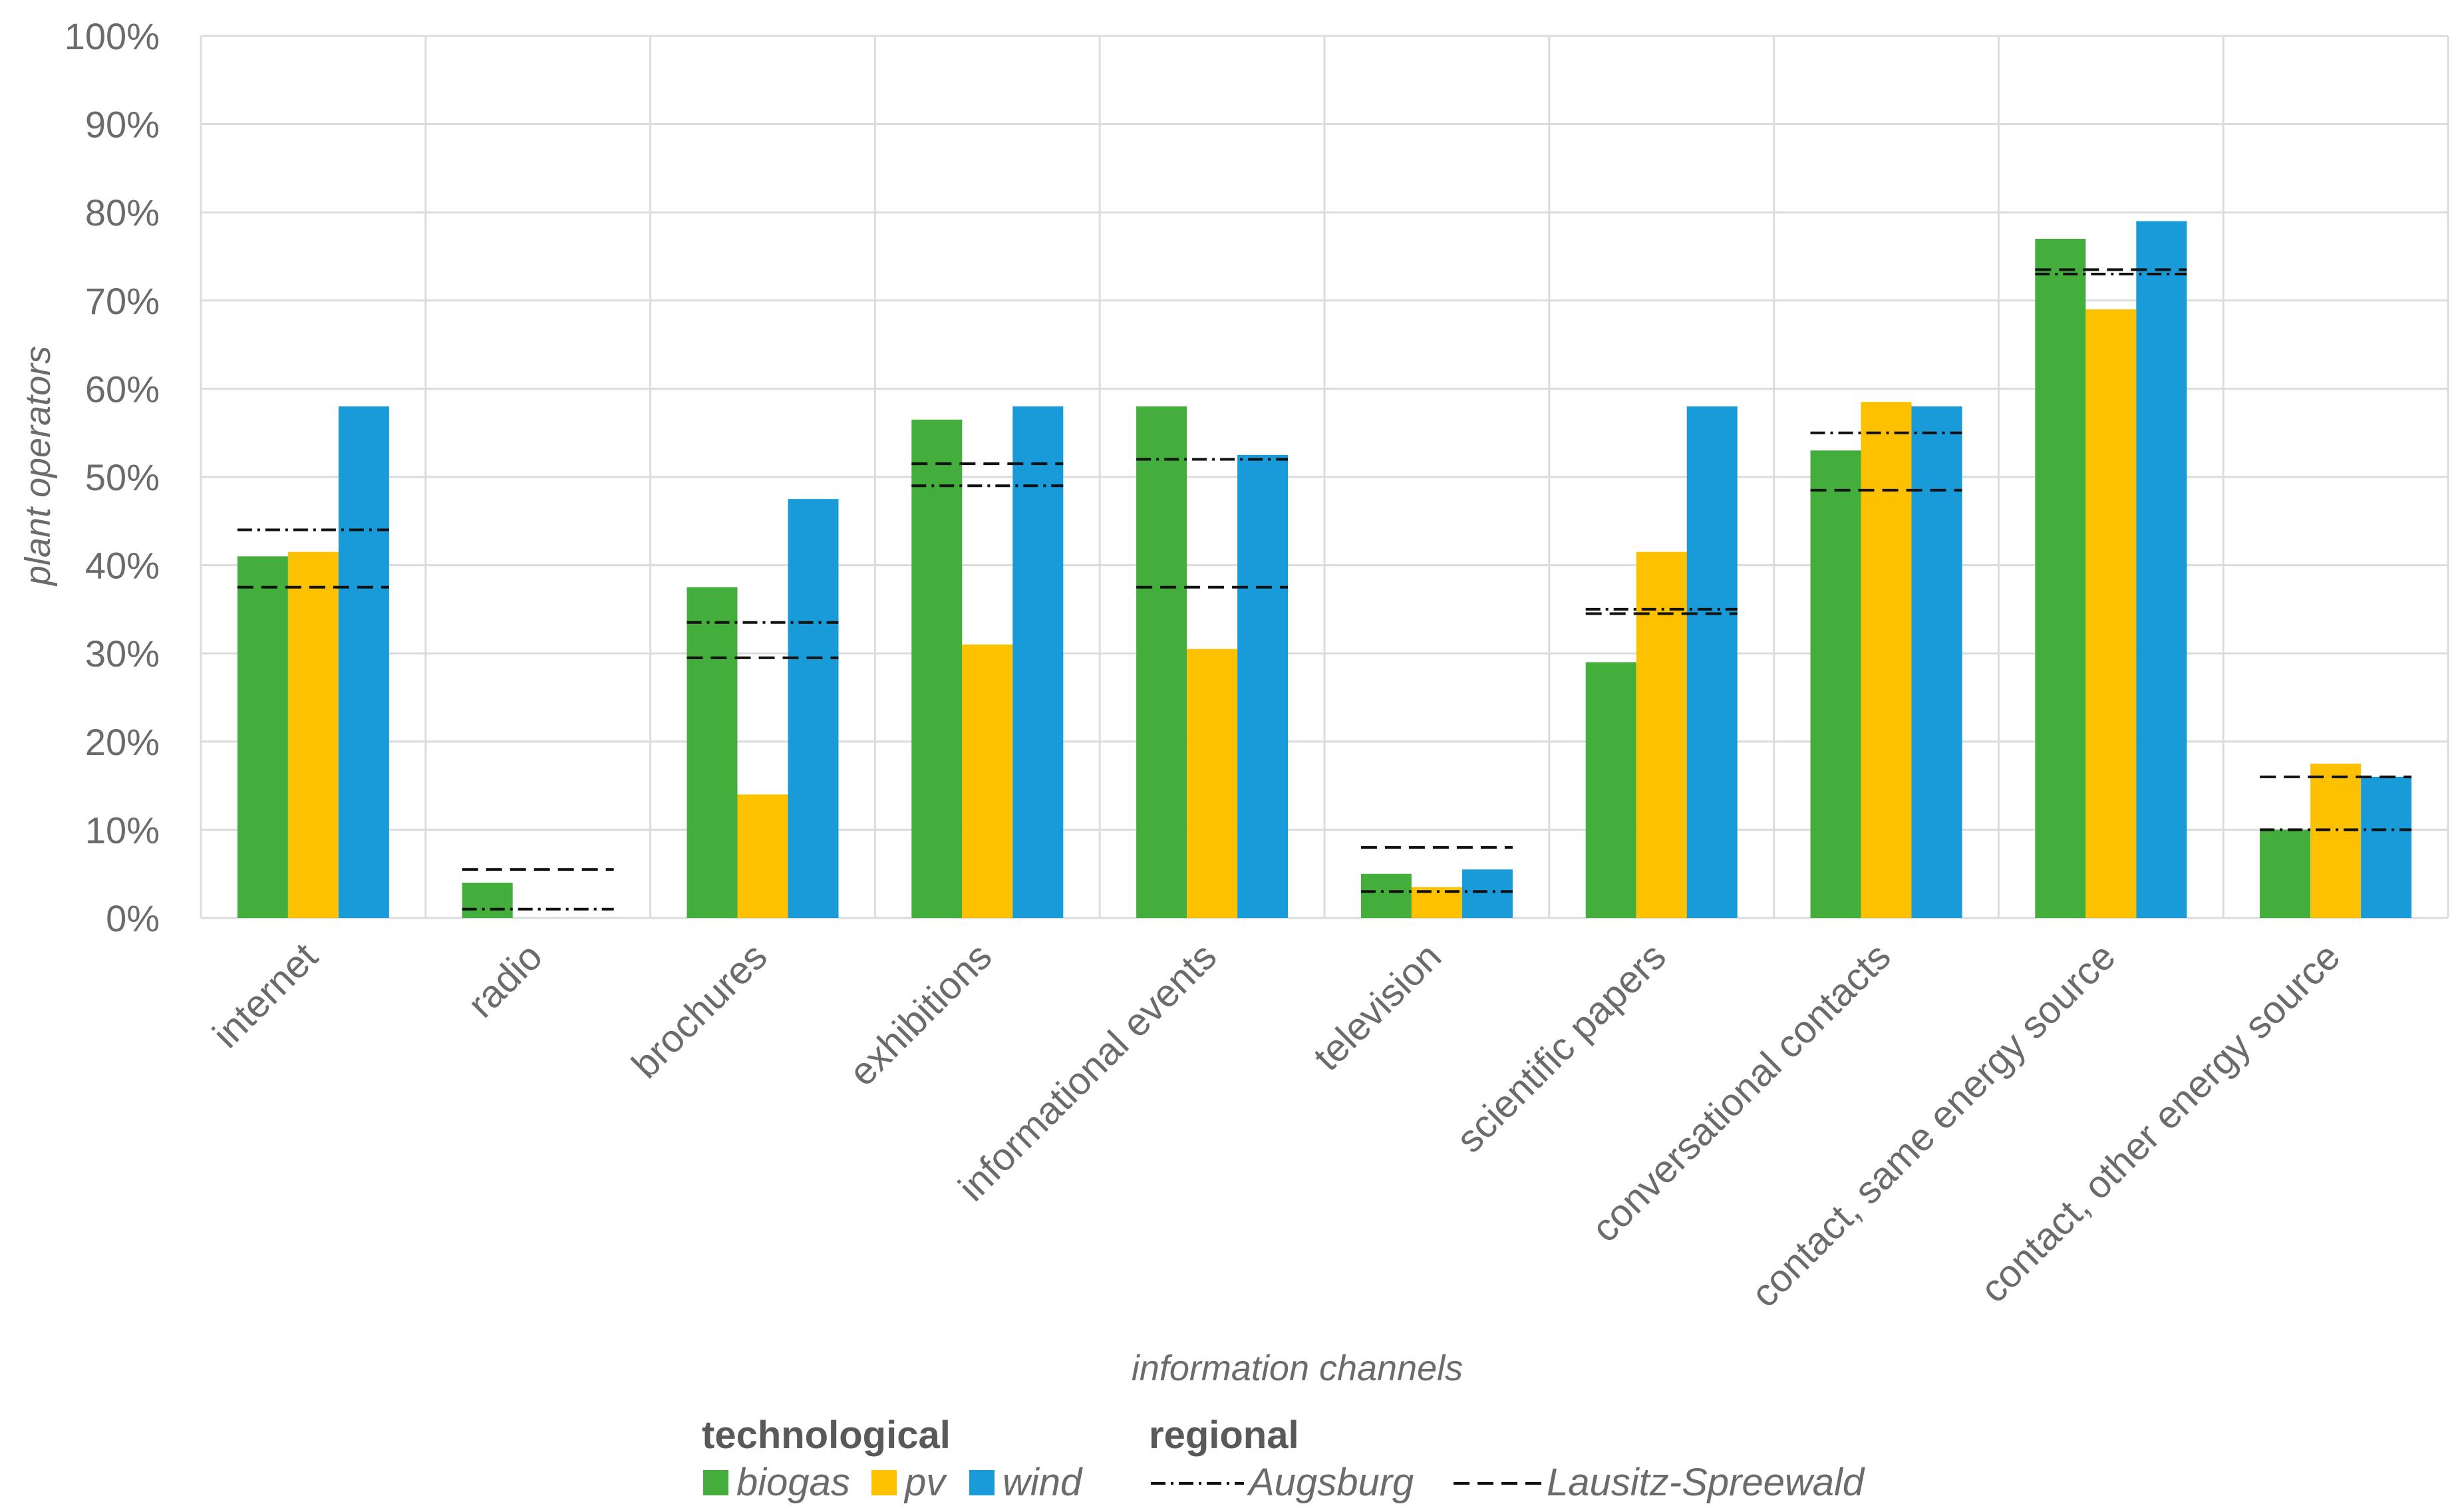 The height and width of the screenshot is (1508, 2464). What do you see at coordinates (1212, 783) in the screenshot?
I see `bar-pv-informational-events` at bounding box center [1212, 783].